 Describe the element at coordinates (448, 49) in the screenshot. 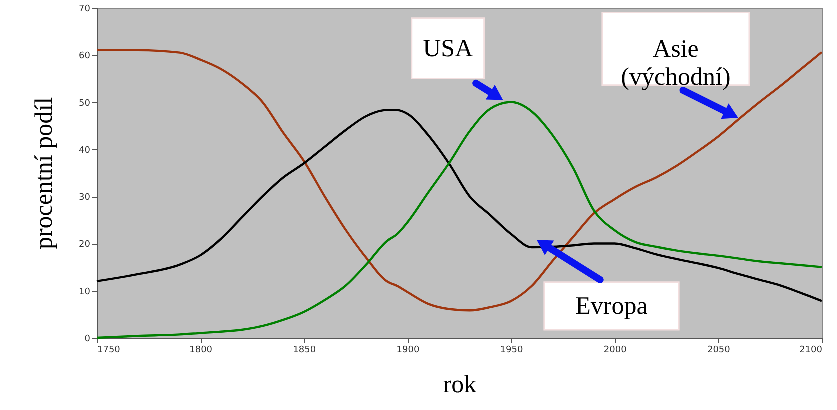

I see `series-label: USA` at that location.